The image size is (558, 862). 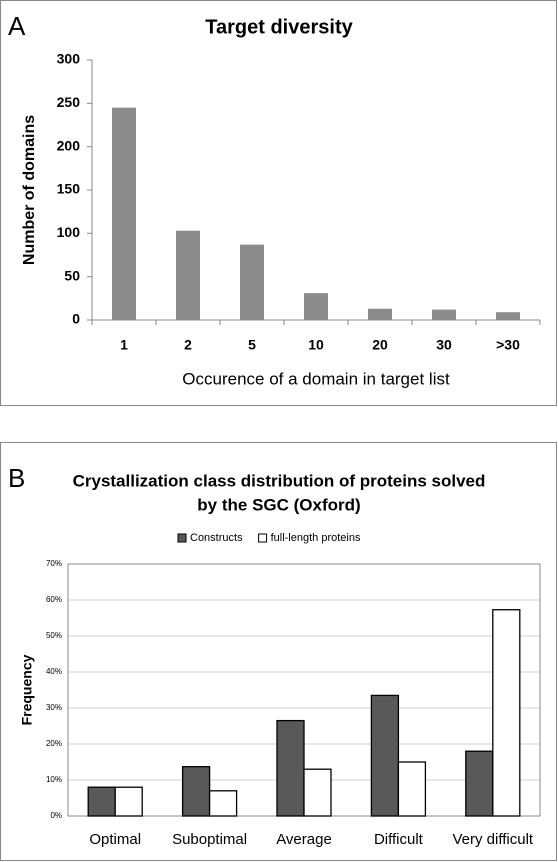 I want to click on y-tick-label: 50, so click(x=72, y=275).